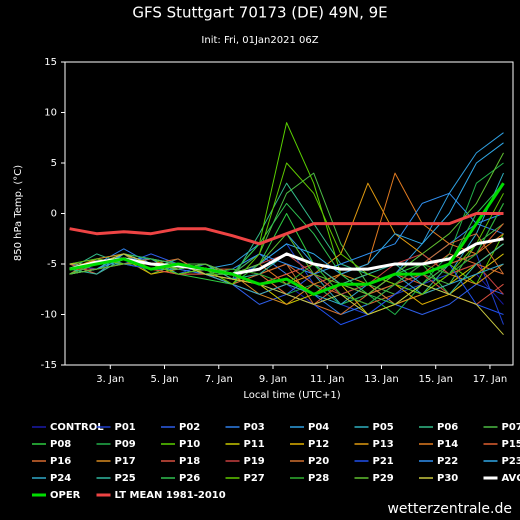 The width and height of the screenshot is (520, 520). What do you see at coordinates (52, 264) in the screenshot?
I see `y-tick-label: -5` at bounding box center [52, 264].